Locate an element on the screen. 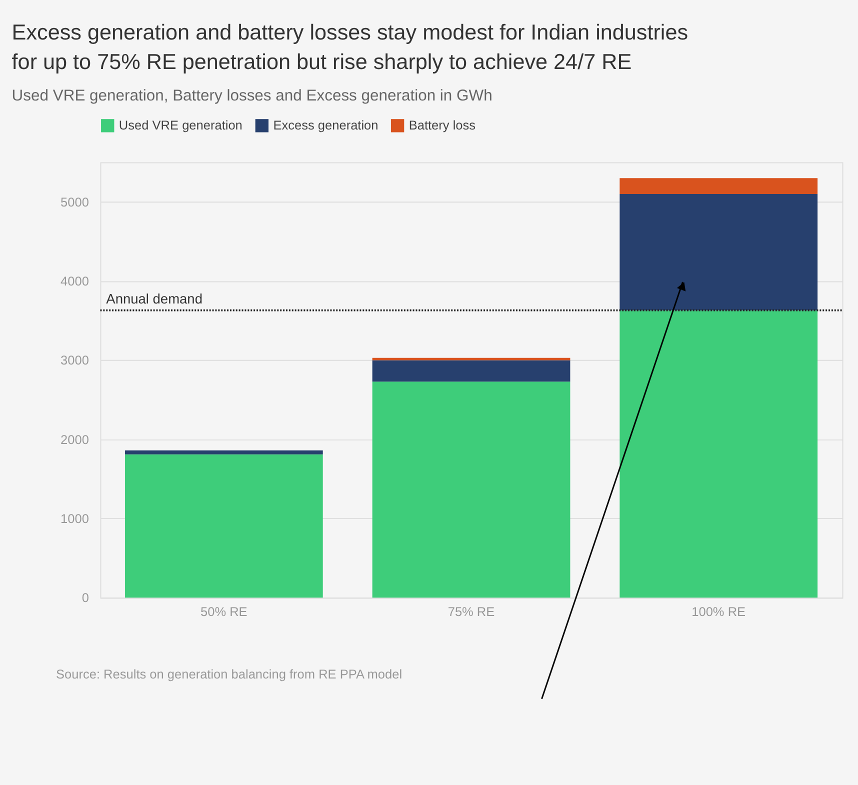  x-tick-label: 50% RE is located at coordinates (224, 611).